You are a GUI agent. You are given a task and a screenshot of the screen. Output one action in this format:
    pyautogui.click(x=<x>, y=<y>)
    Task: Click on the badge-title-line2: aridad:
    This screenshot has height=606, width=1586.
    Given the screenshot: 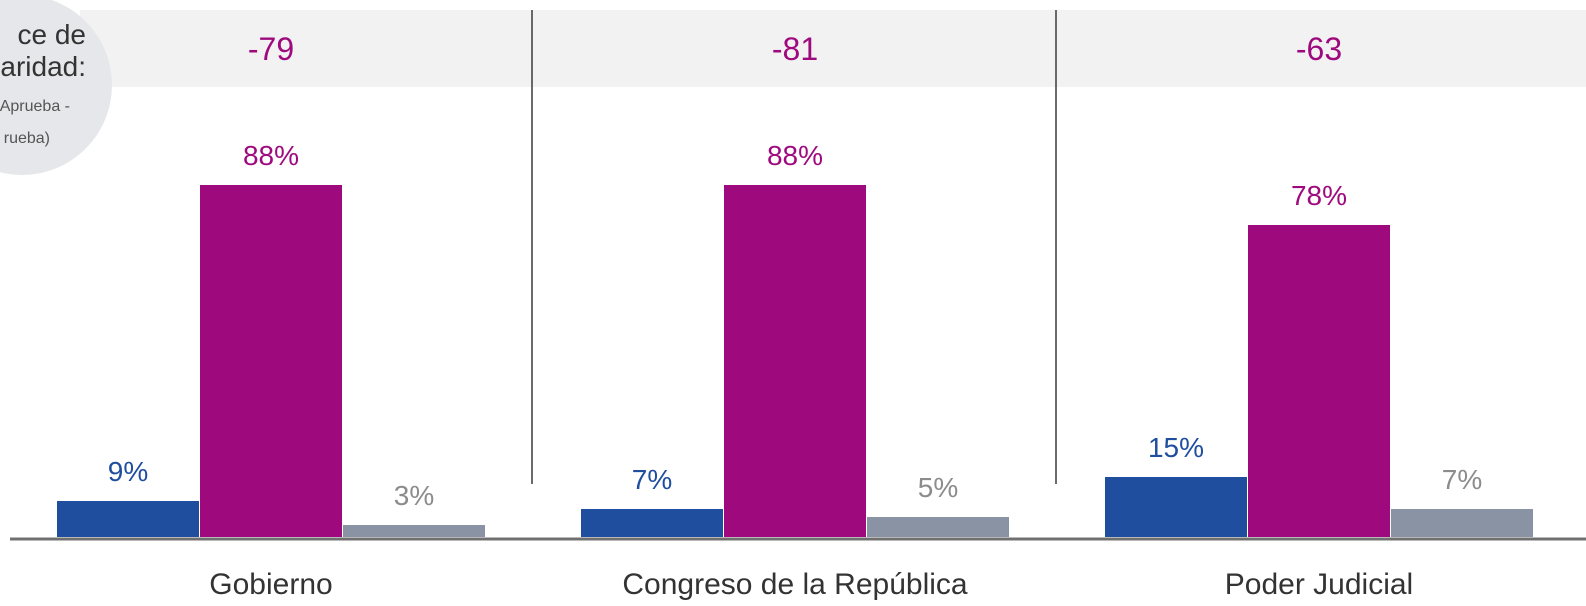 What is the action you would take?
    pyautogui.click(x=43, y=66)
    